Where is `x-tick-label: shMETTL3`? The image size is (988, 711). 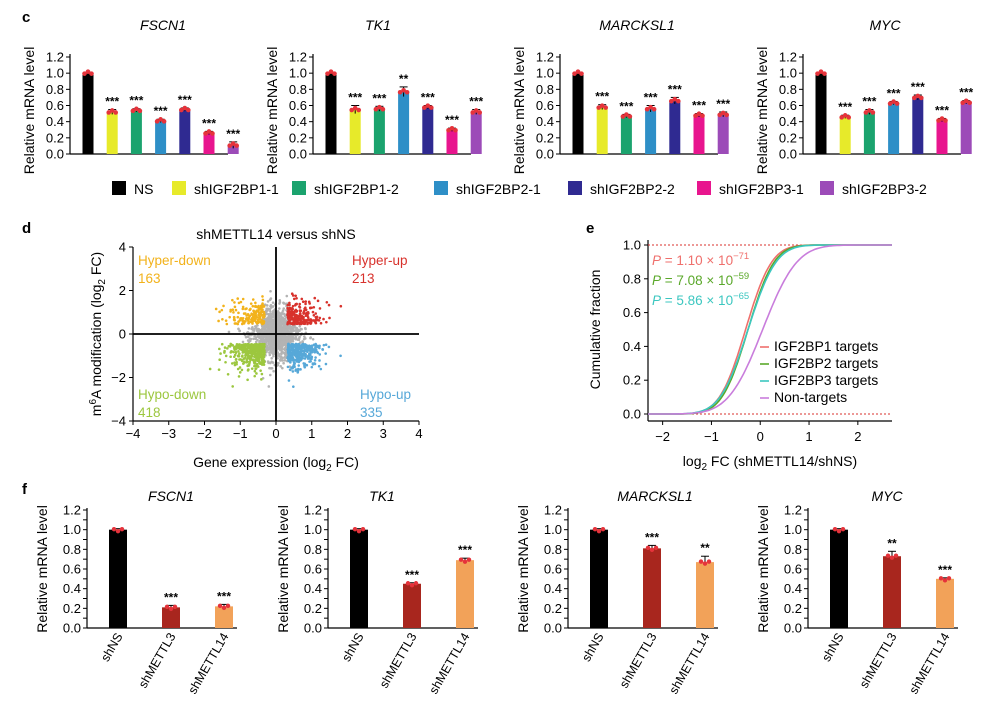
x-tick-label: shMETTL3 is located at coordinates (157, 660).